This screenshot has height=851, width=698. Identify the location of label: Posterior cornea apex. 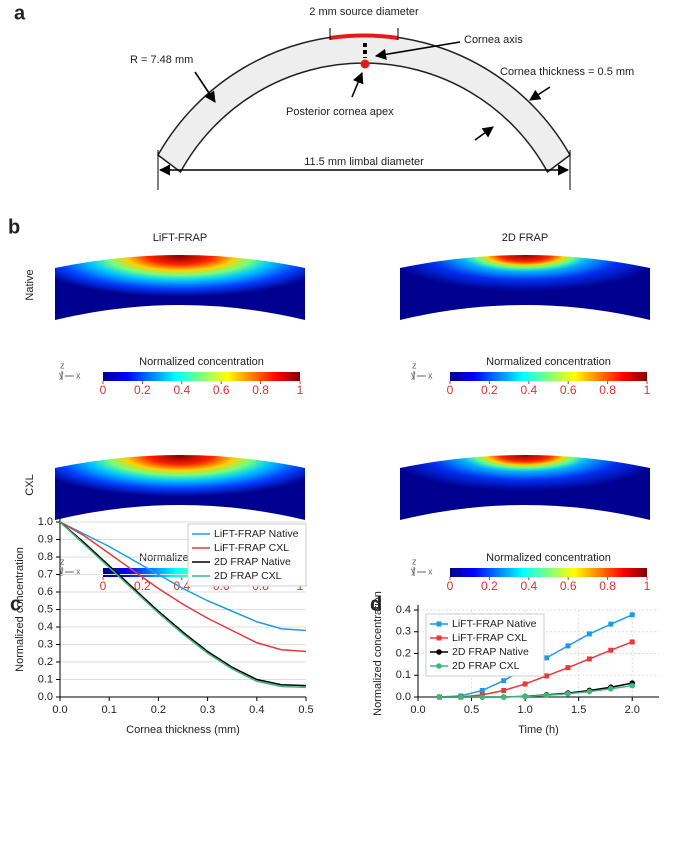
(340, 112).